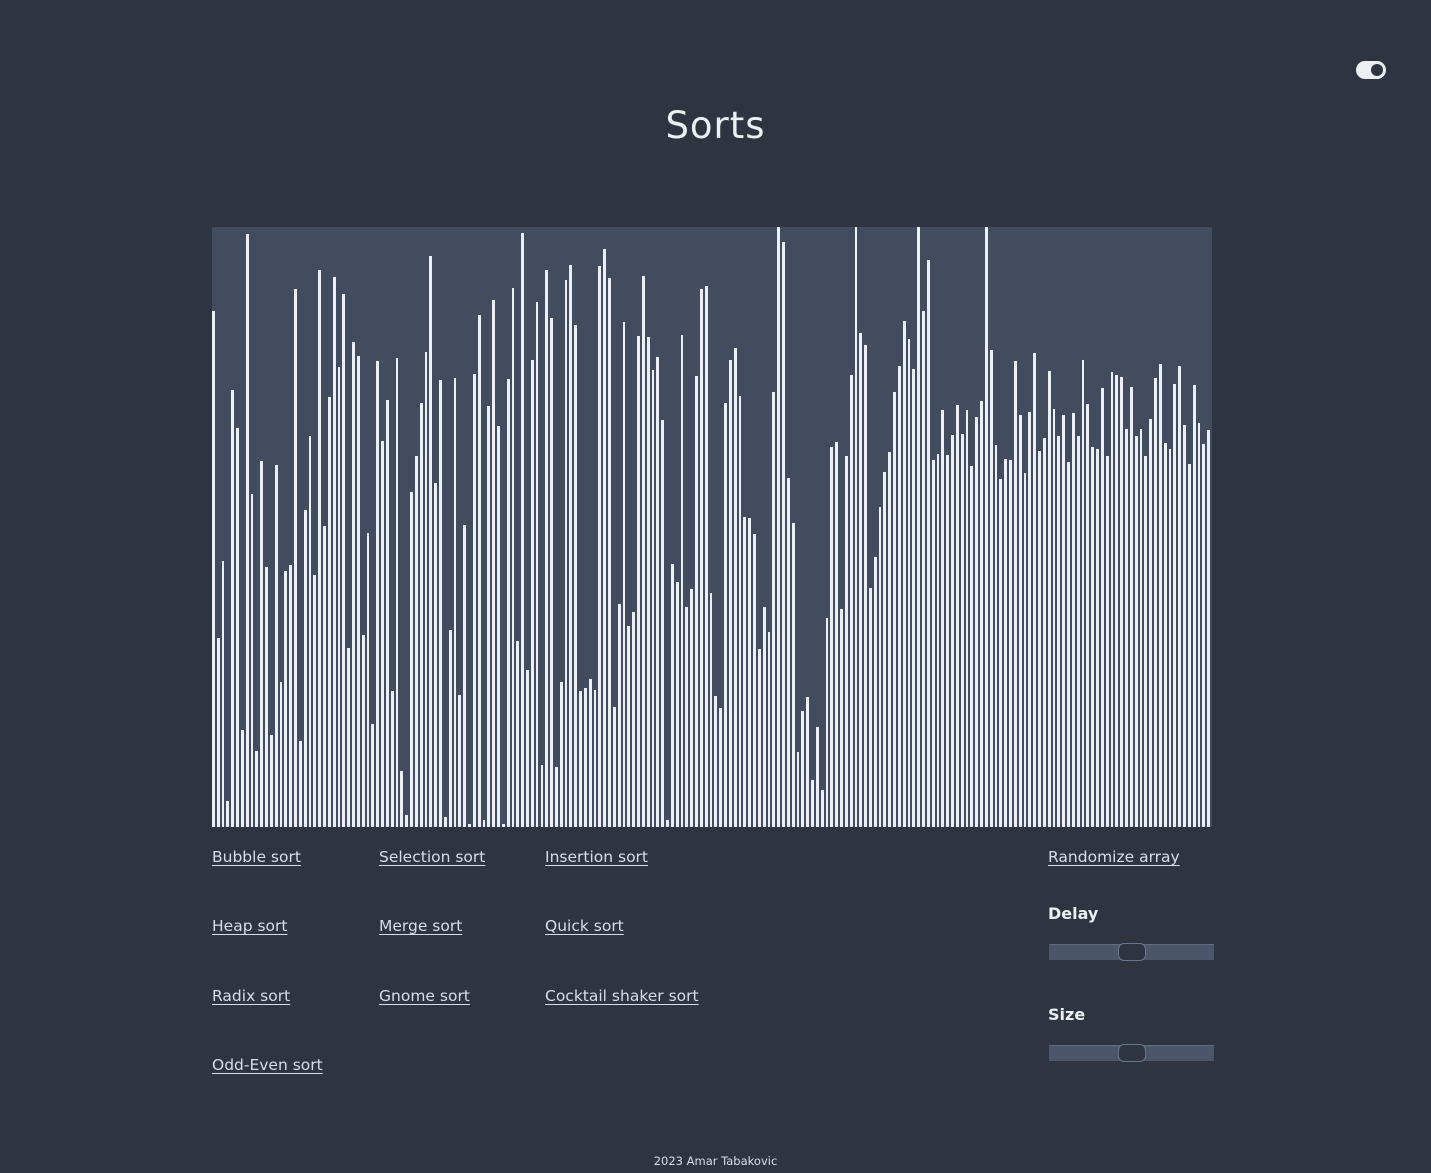 The height and width of the screenshot is (1173, 1431). I want to click on delay-slider-thumb, so click(1131, 952).